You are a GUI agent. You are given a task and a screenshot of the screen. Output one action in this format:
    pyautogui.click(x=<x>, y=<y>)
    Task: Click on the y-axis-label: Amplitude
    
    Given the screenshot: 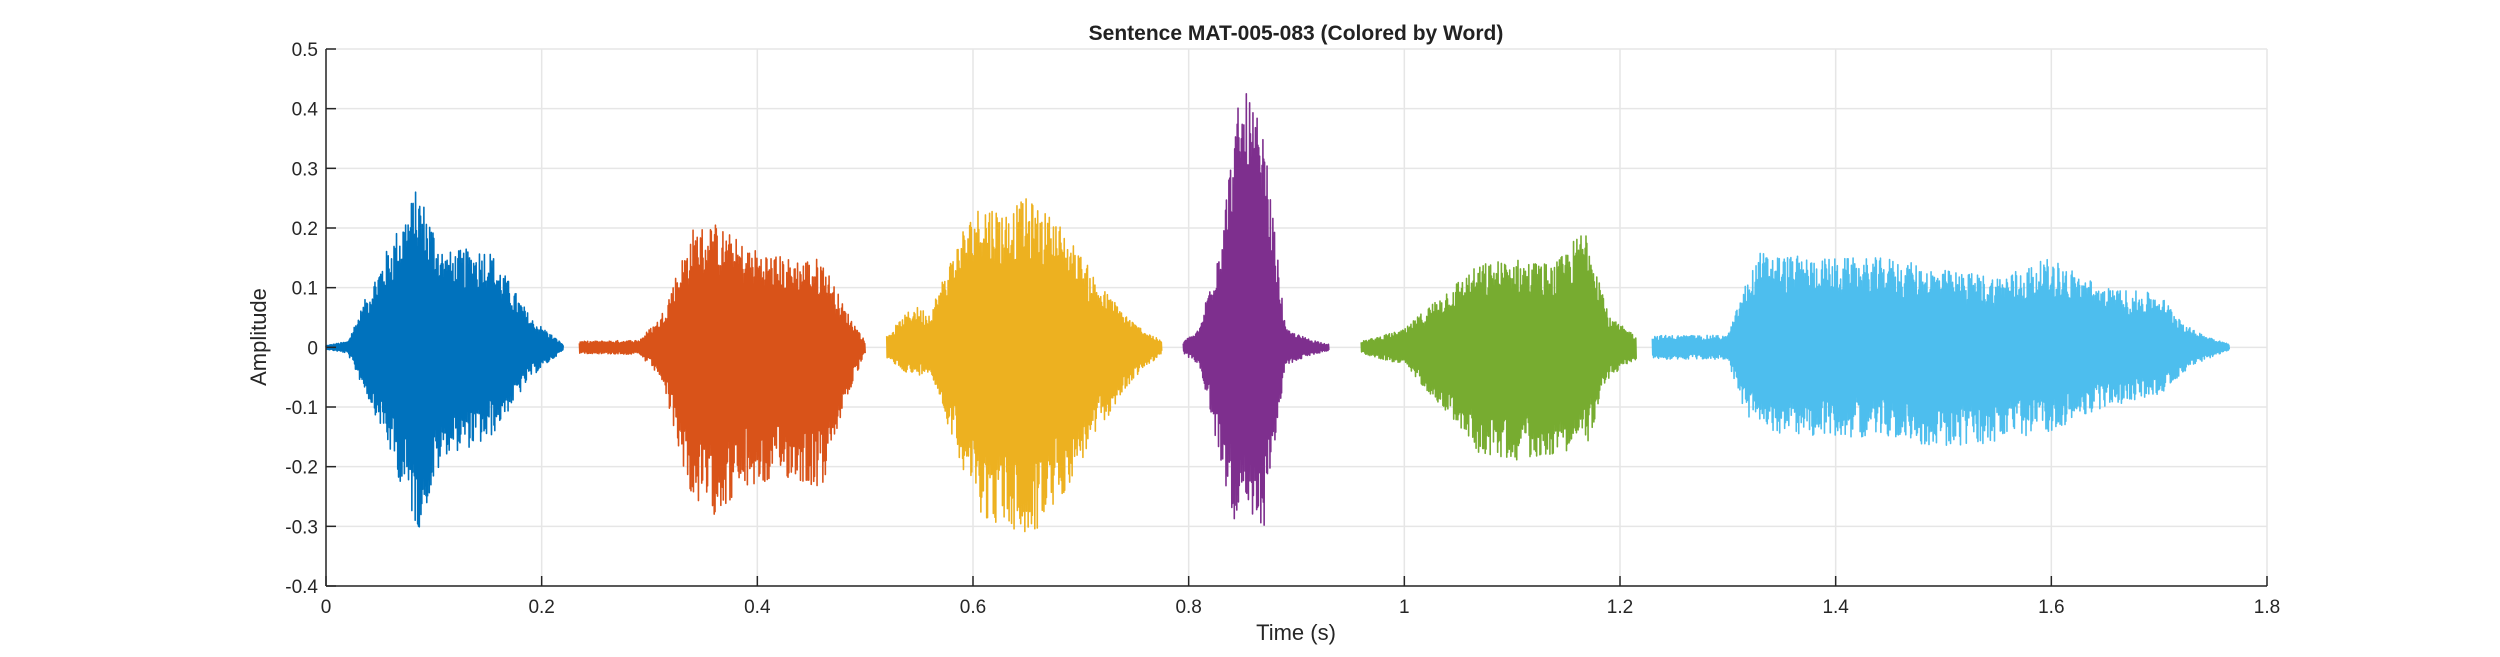 What is the action you would take?
    pyautogui.click(x=258, y=337)
    